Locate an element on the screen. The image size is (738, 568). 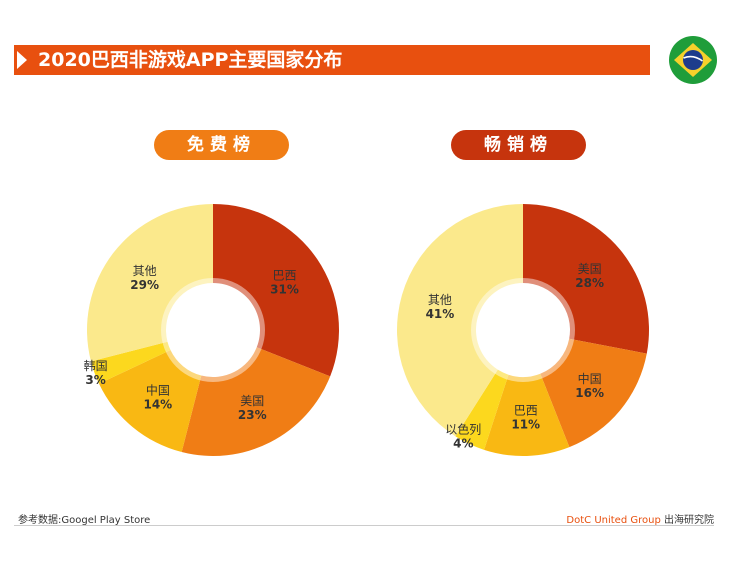
slice-value-1: 23% is located at coordinates (252, 415).